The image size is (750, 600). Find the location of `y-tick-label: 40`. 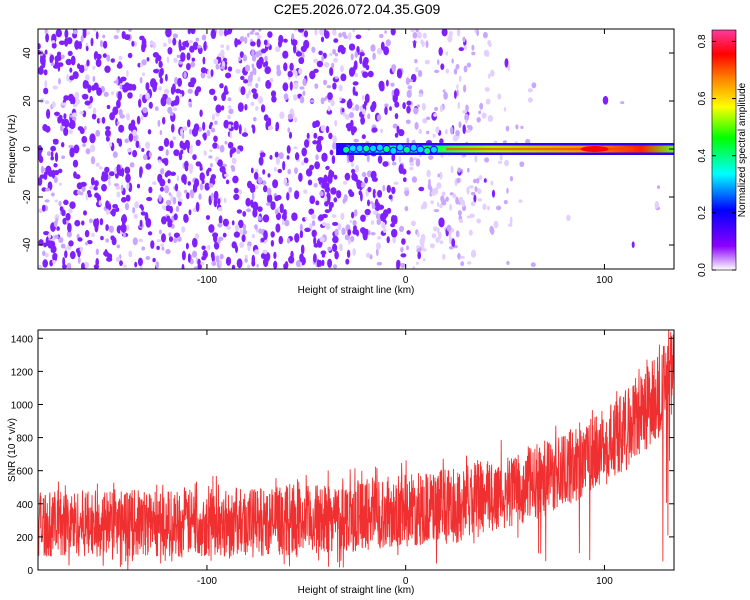

y-tick-label: 40 is located at coordinates (27, 53).